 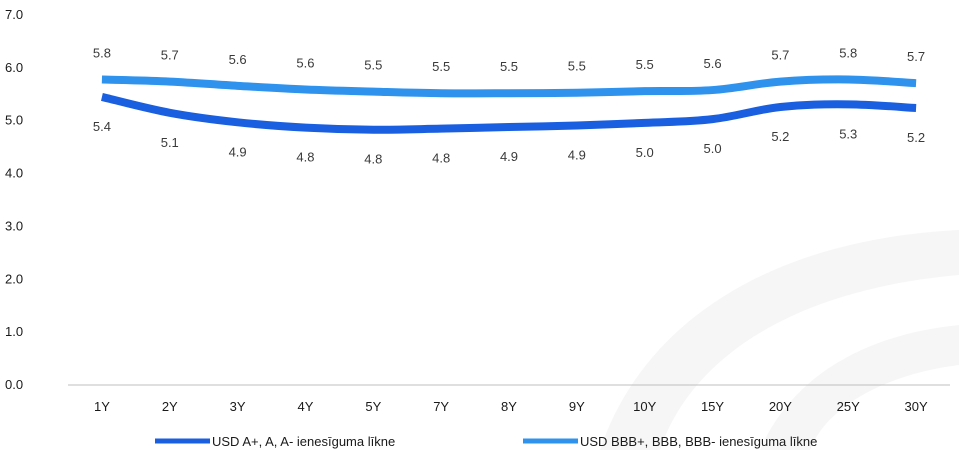 I want to click on x-tick-label: 8Y, so click(x=509, y=406).